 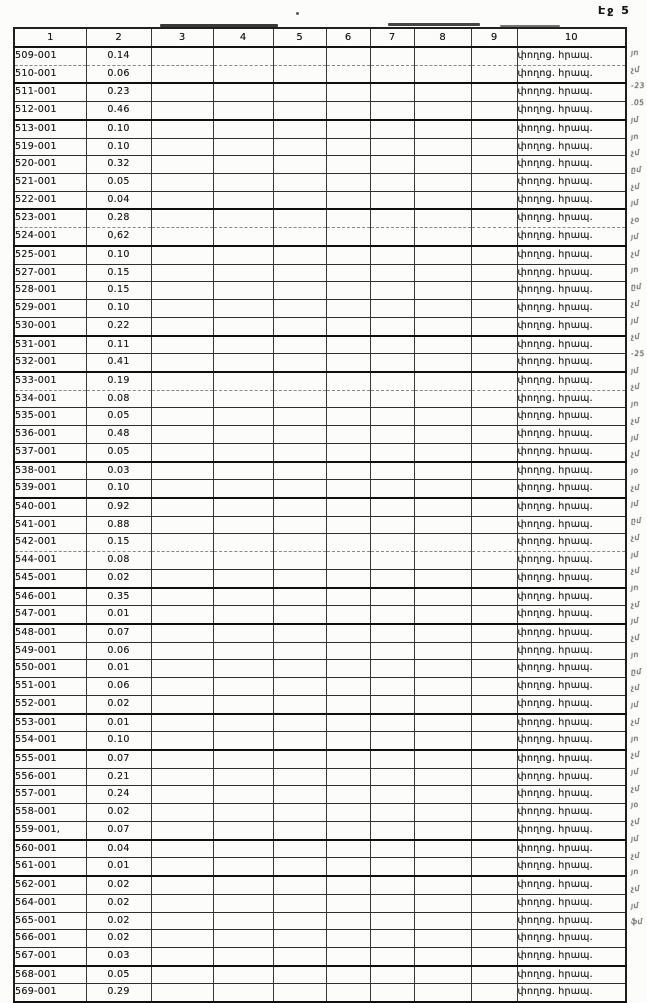 What do you see at coordinates (635, 872) in the screenshot?
I see `margin-bleedthrough-mark: յո` at bounding box center [635, 872].